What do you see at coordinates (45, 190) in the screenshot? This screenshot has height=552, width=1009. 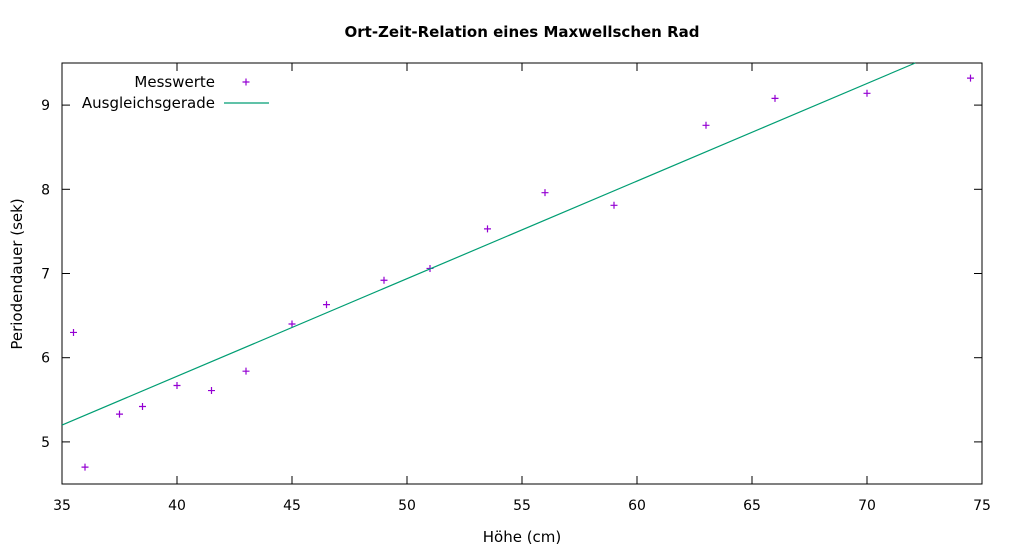 I see `y-tick-label: 8` at bounding box center [45, 190].